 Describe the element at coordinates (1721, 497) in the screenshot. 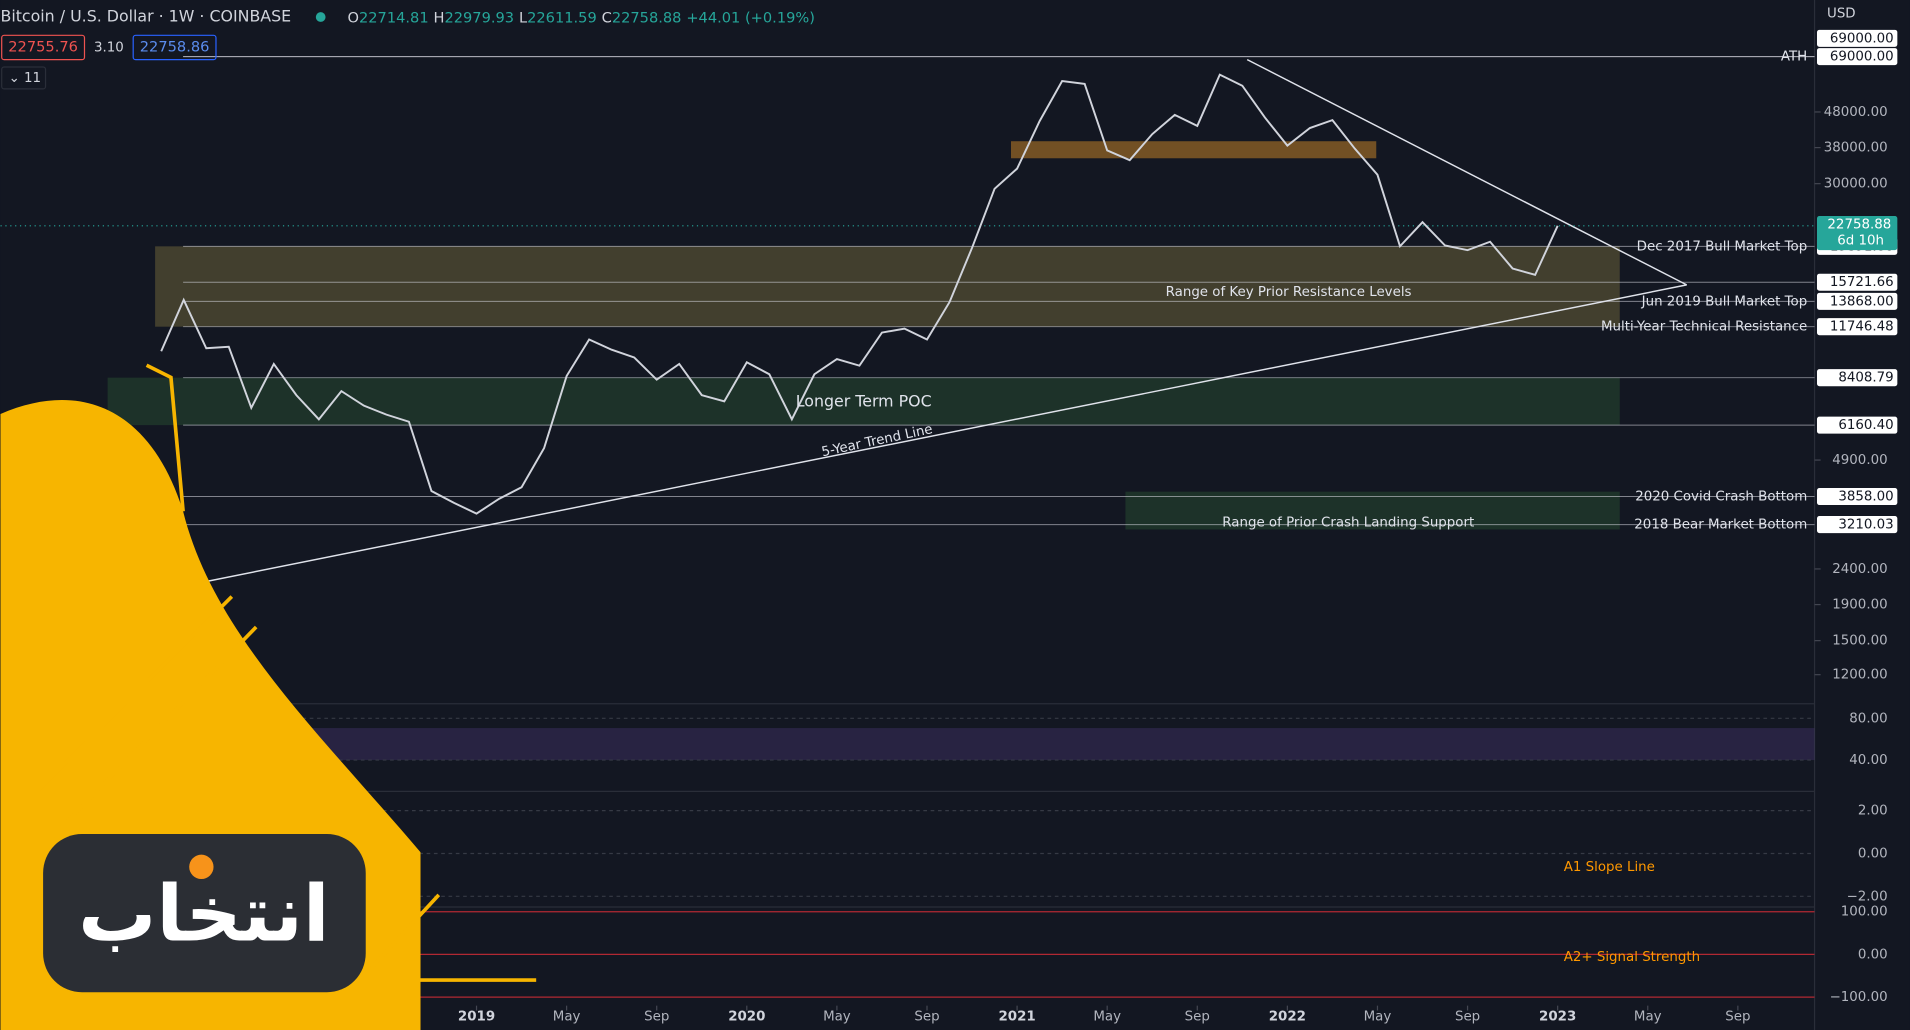

I see `level-name: 2020 Covid Crash Bottom` at that location.